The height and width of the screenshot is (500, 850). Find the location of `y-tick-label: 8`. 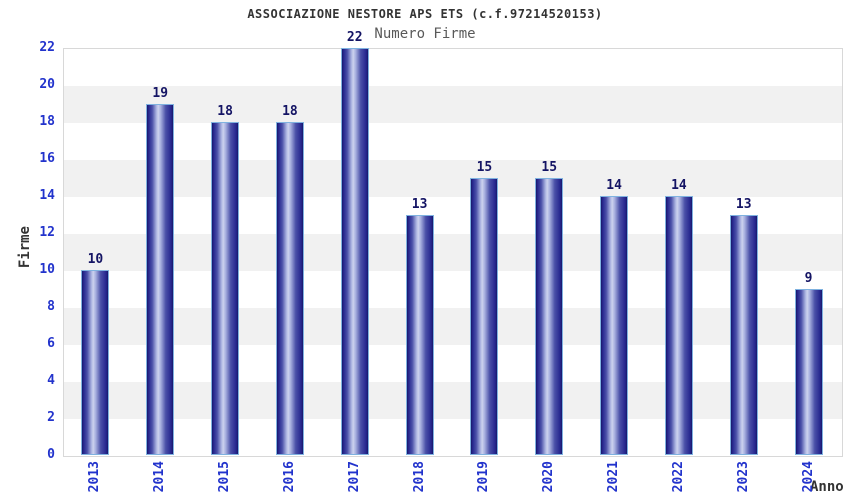

y-tick-label: 8 is located at coordinates (51, 306).